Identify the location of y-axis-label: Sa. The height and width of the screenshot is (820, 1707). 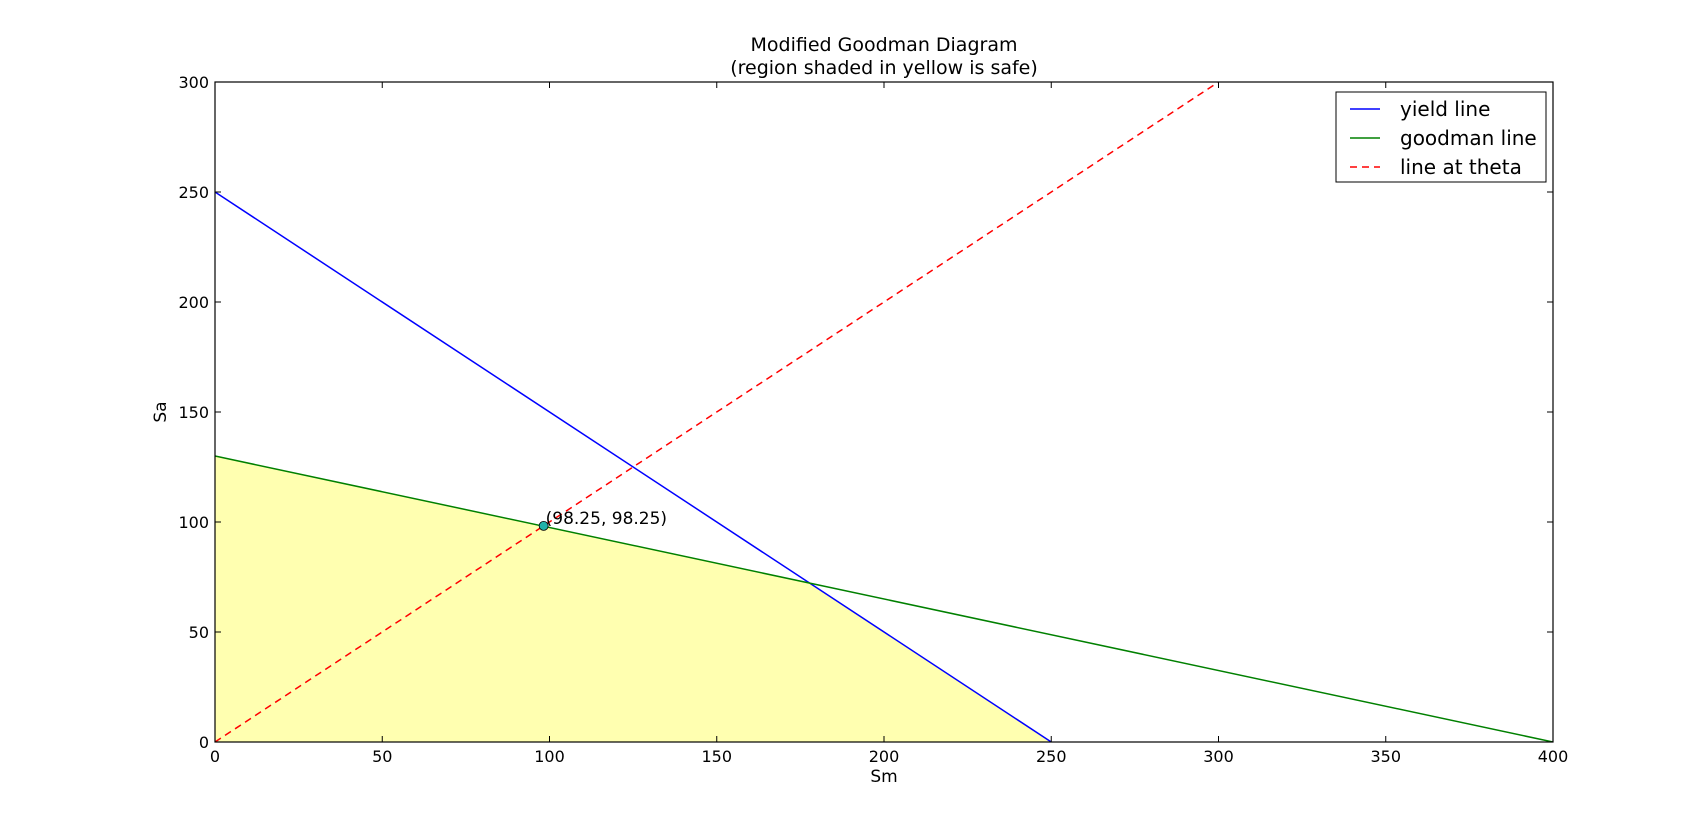
(161, 411).